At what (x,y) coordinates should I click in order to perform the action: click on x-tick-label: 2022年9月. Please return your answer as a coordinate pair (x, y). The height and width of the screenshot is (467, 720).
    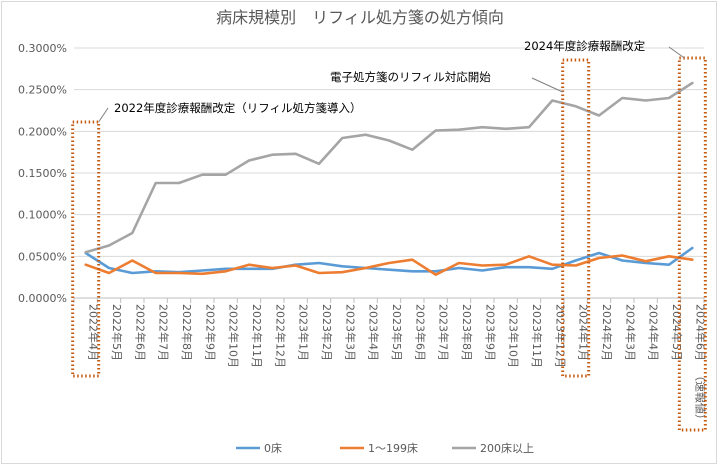
    Looking at the image, I should click on (210, 332).